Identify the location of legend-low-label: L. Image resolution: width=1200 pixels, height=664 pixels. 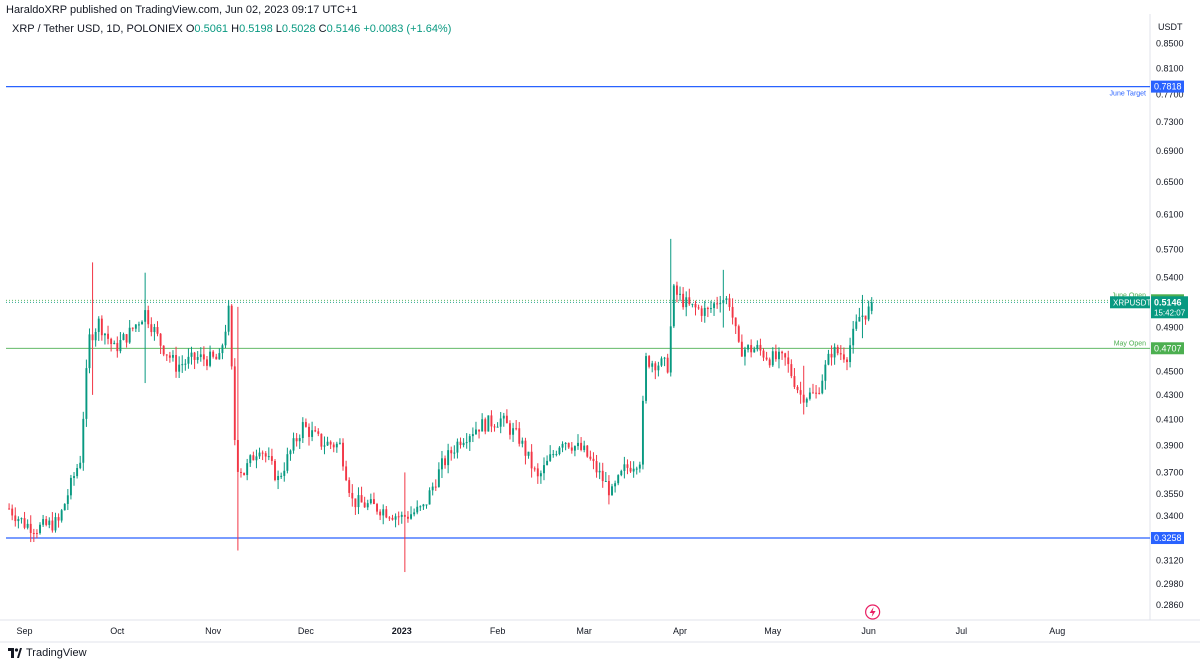
(278, 29).